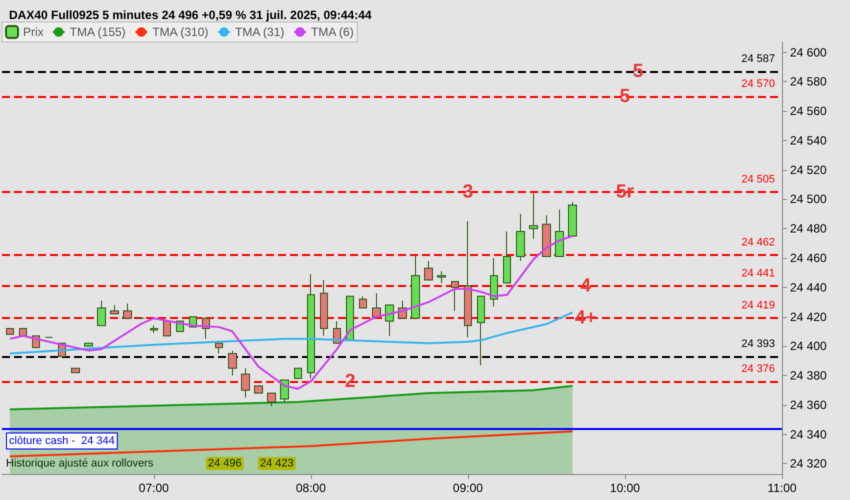 This screenshot has width=850, height=500. Describe the element at coordinates (809, 375) in the screenshot. I see `y-tick-label: 24 380` at that location.